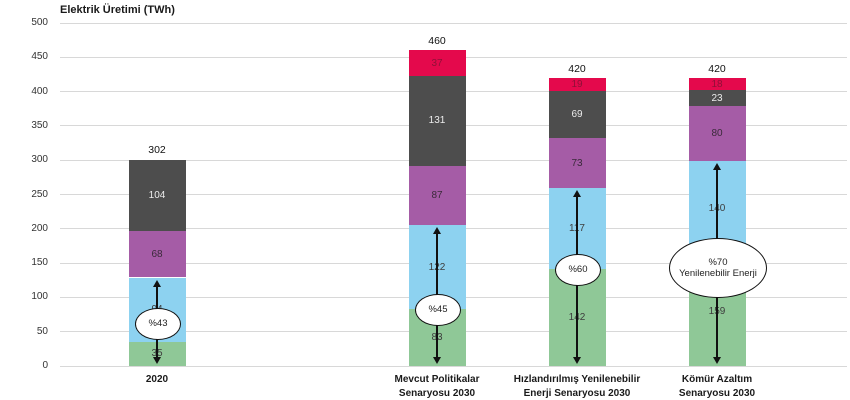 Image resolution: width=850 pixels, height=400 pixels. I want to click on y-tick-label: 250, so click(39, 194).